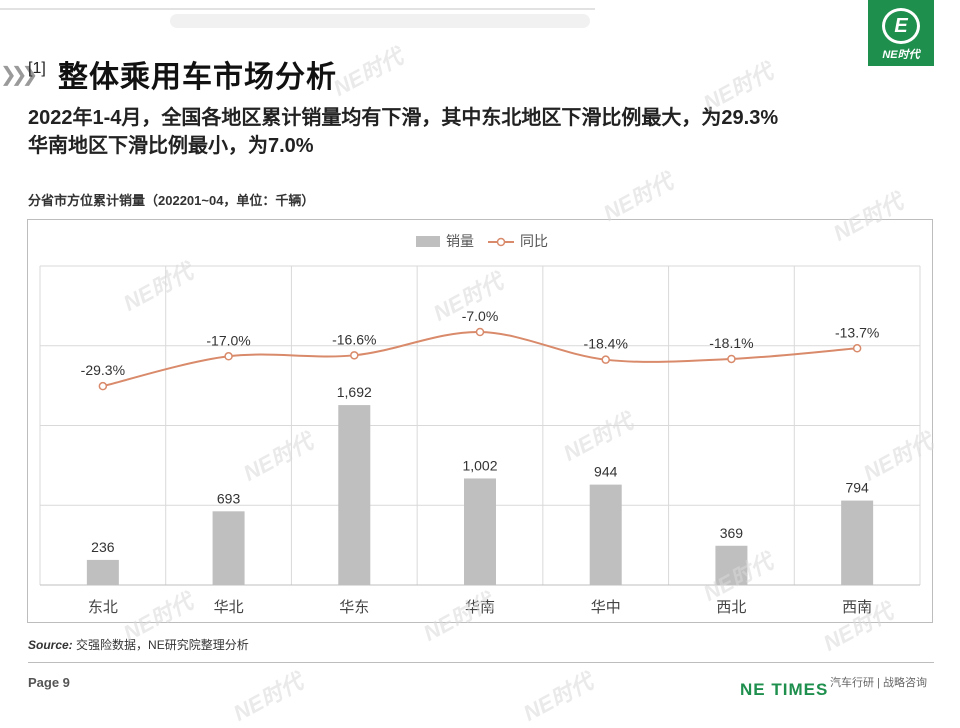  Describe the element at coordinates (901, 55) in the screenshot. I see `logo-text: NE时代` at that location.